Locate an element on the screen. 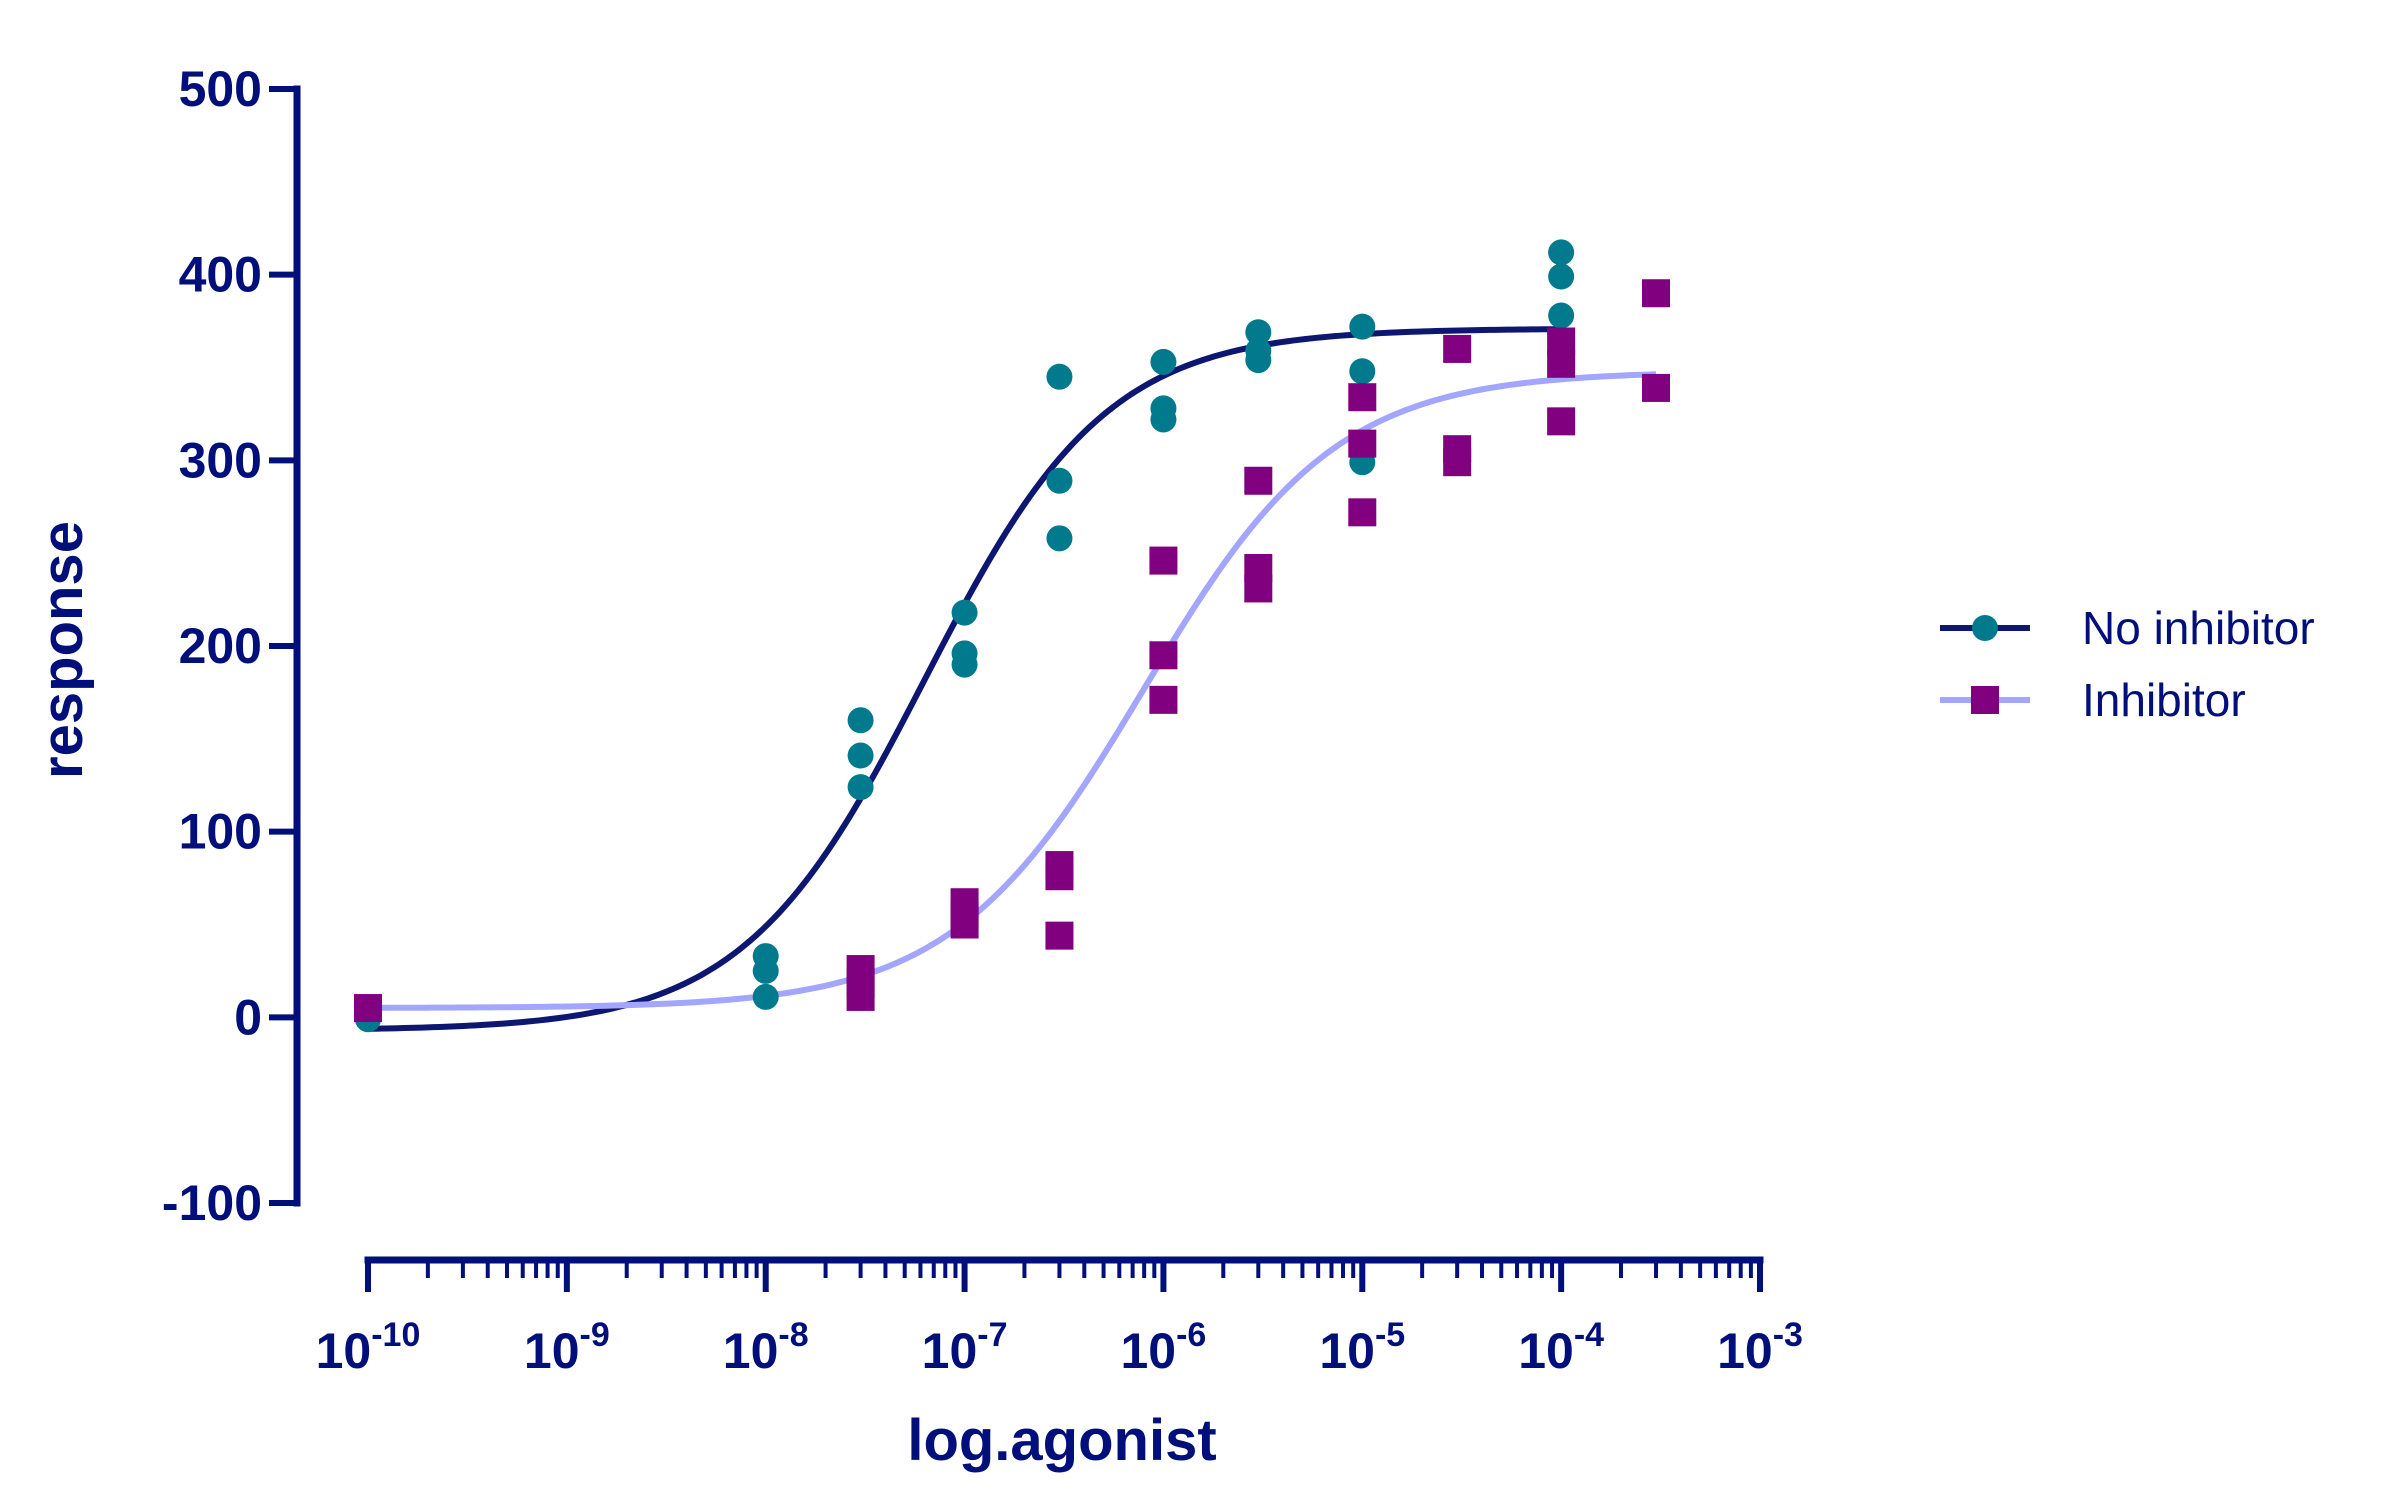 The width and height of the screenshot is (2400, 1500). x-tick-label: 10⁻³ is located at coordinates (1760, 1347).